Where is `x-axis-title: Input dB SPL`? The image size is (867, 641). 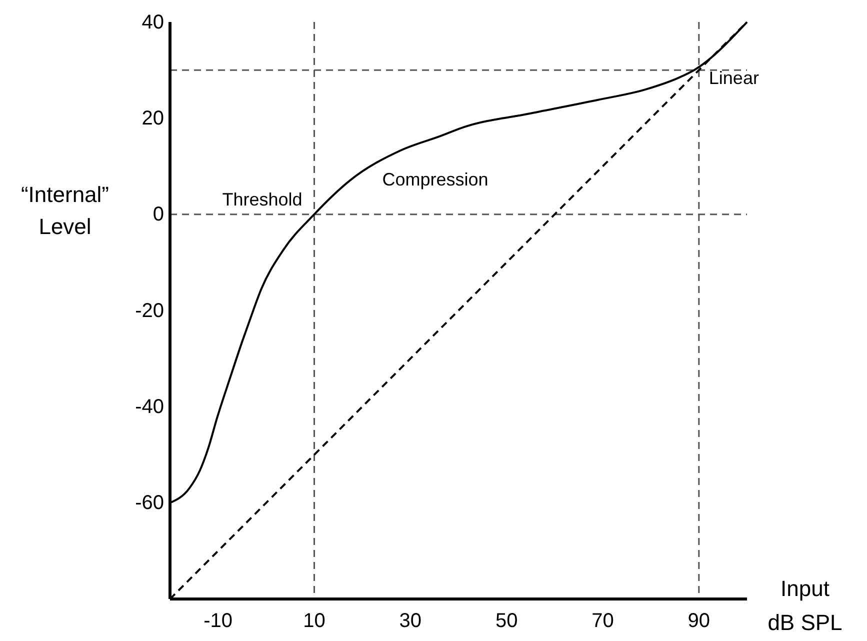
x-axis-title: Input dB SPL is located at coordinates (805, 605).